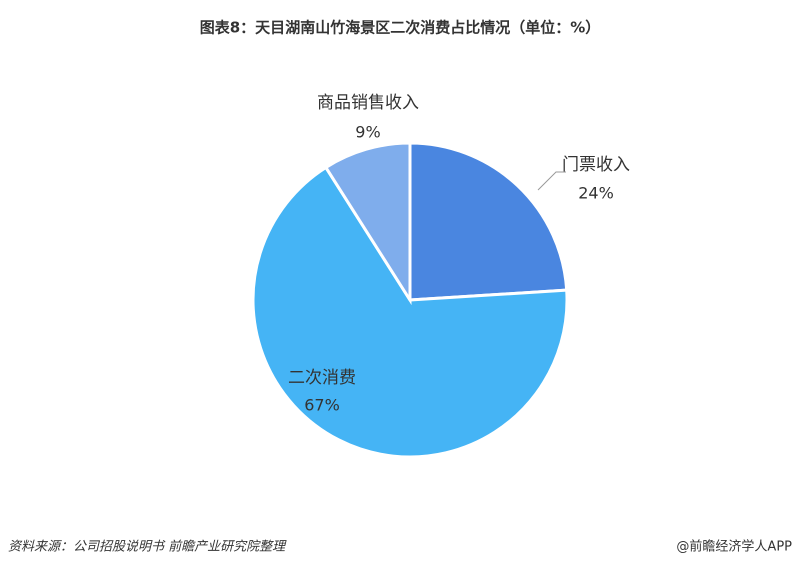 The height and width of the screenshot is (568, 800). I want to click on value-label: 24%, so click(596, 193).